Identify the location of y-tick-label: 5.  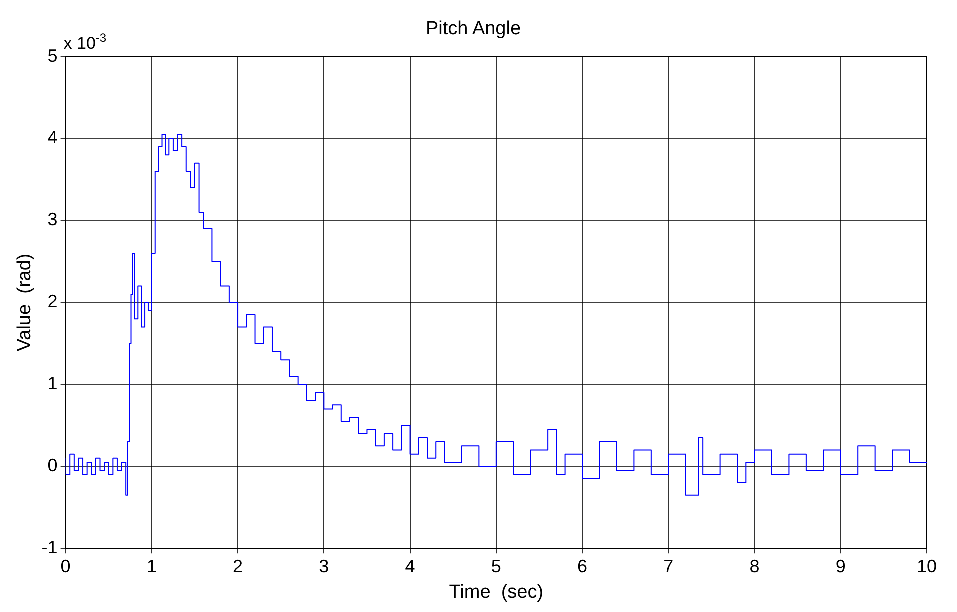
(53, 56).